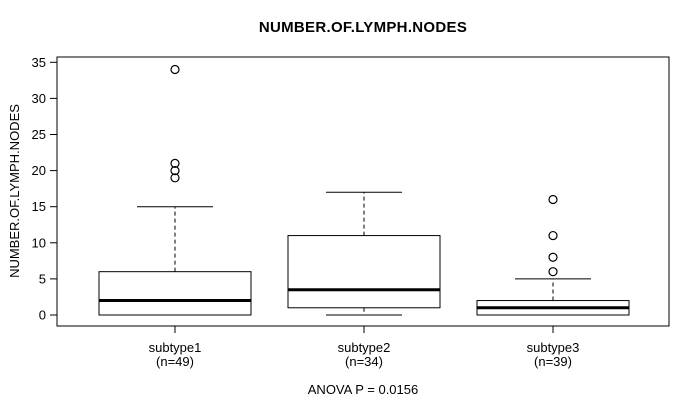  I want to click on group-sublabel: (n=39), so click(553, 361).